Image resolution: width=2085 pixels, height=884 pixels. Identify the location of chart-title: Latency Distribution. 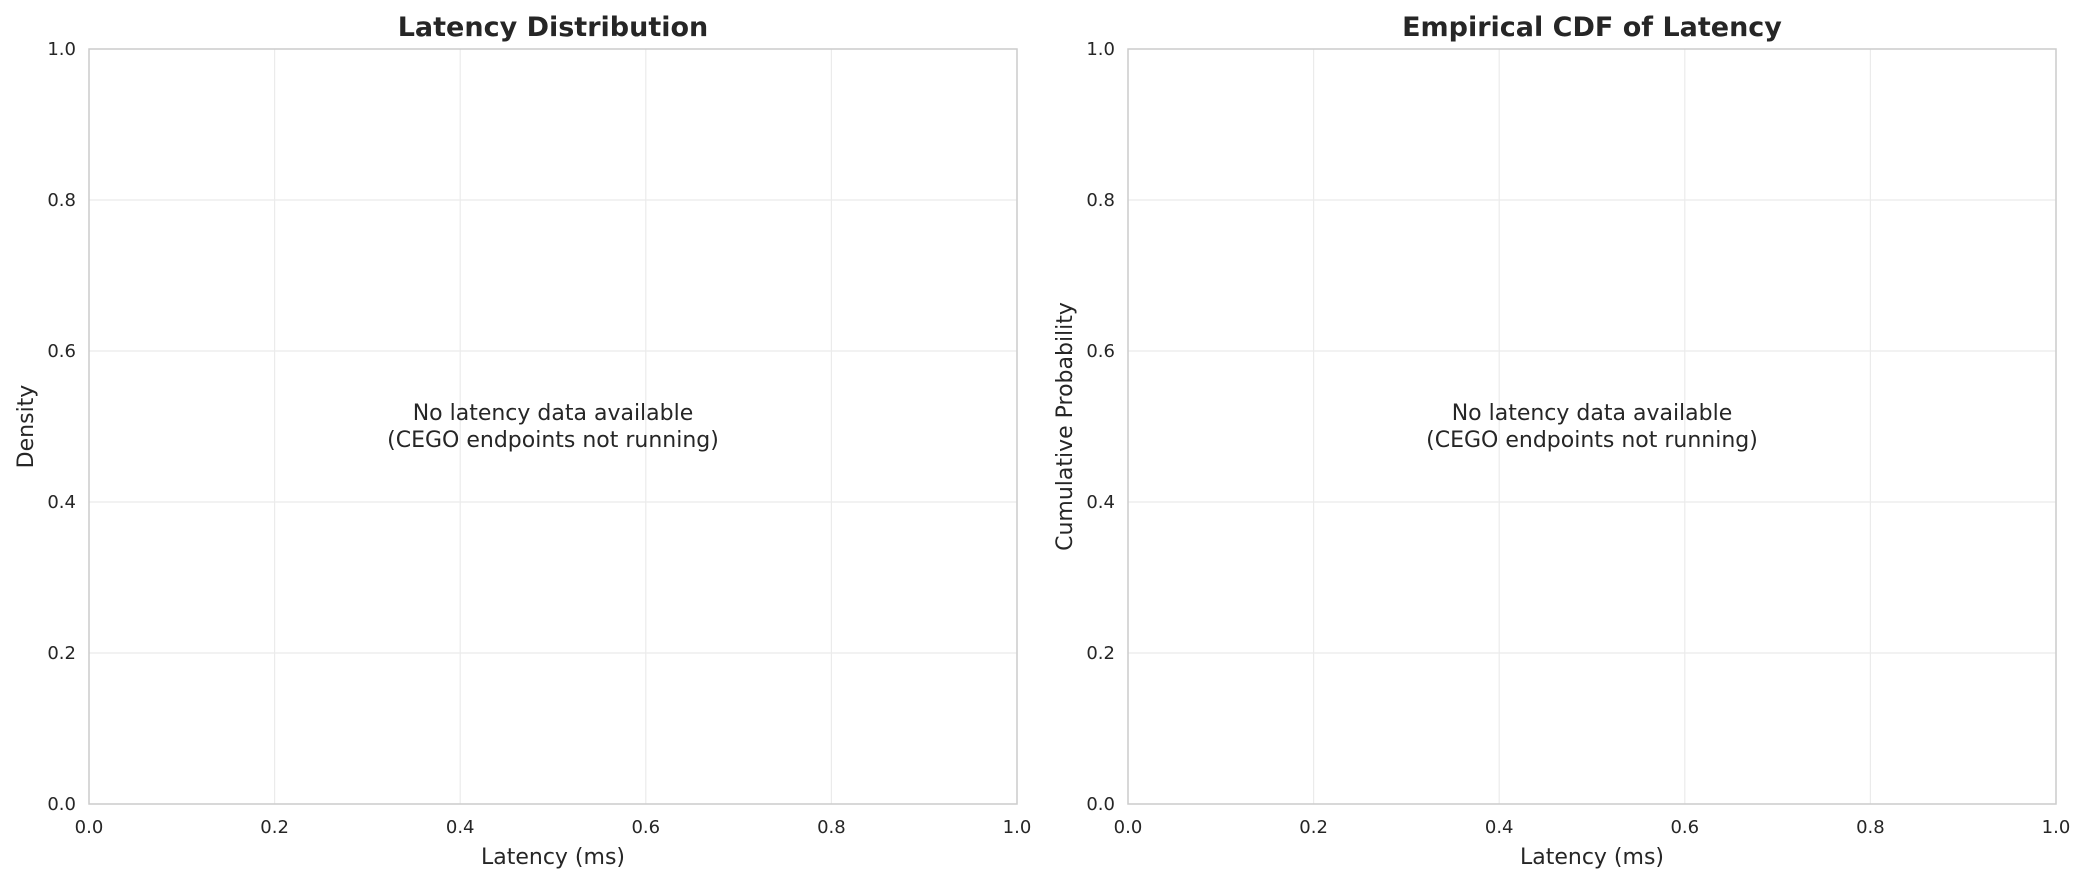
(553, 27).